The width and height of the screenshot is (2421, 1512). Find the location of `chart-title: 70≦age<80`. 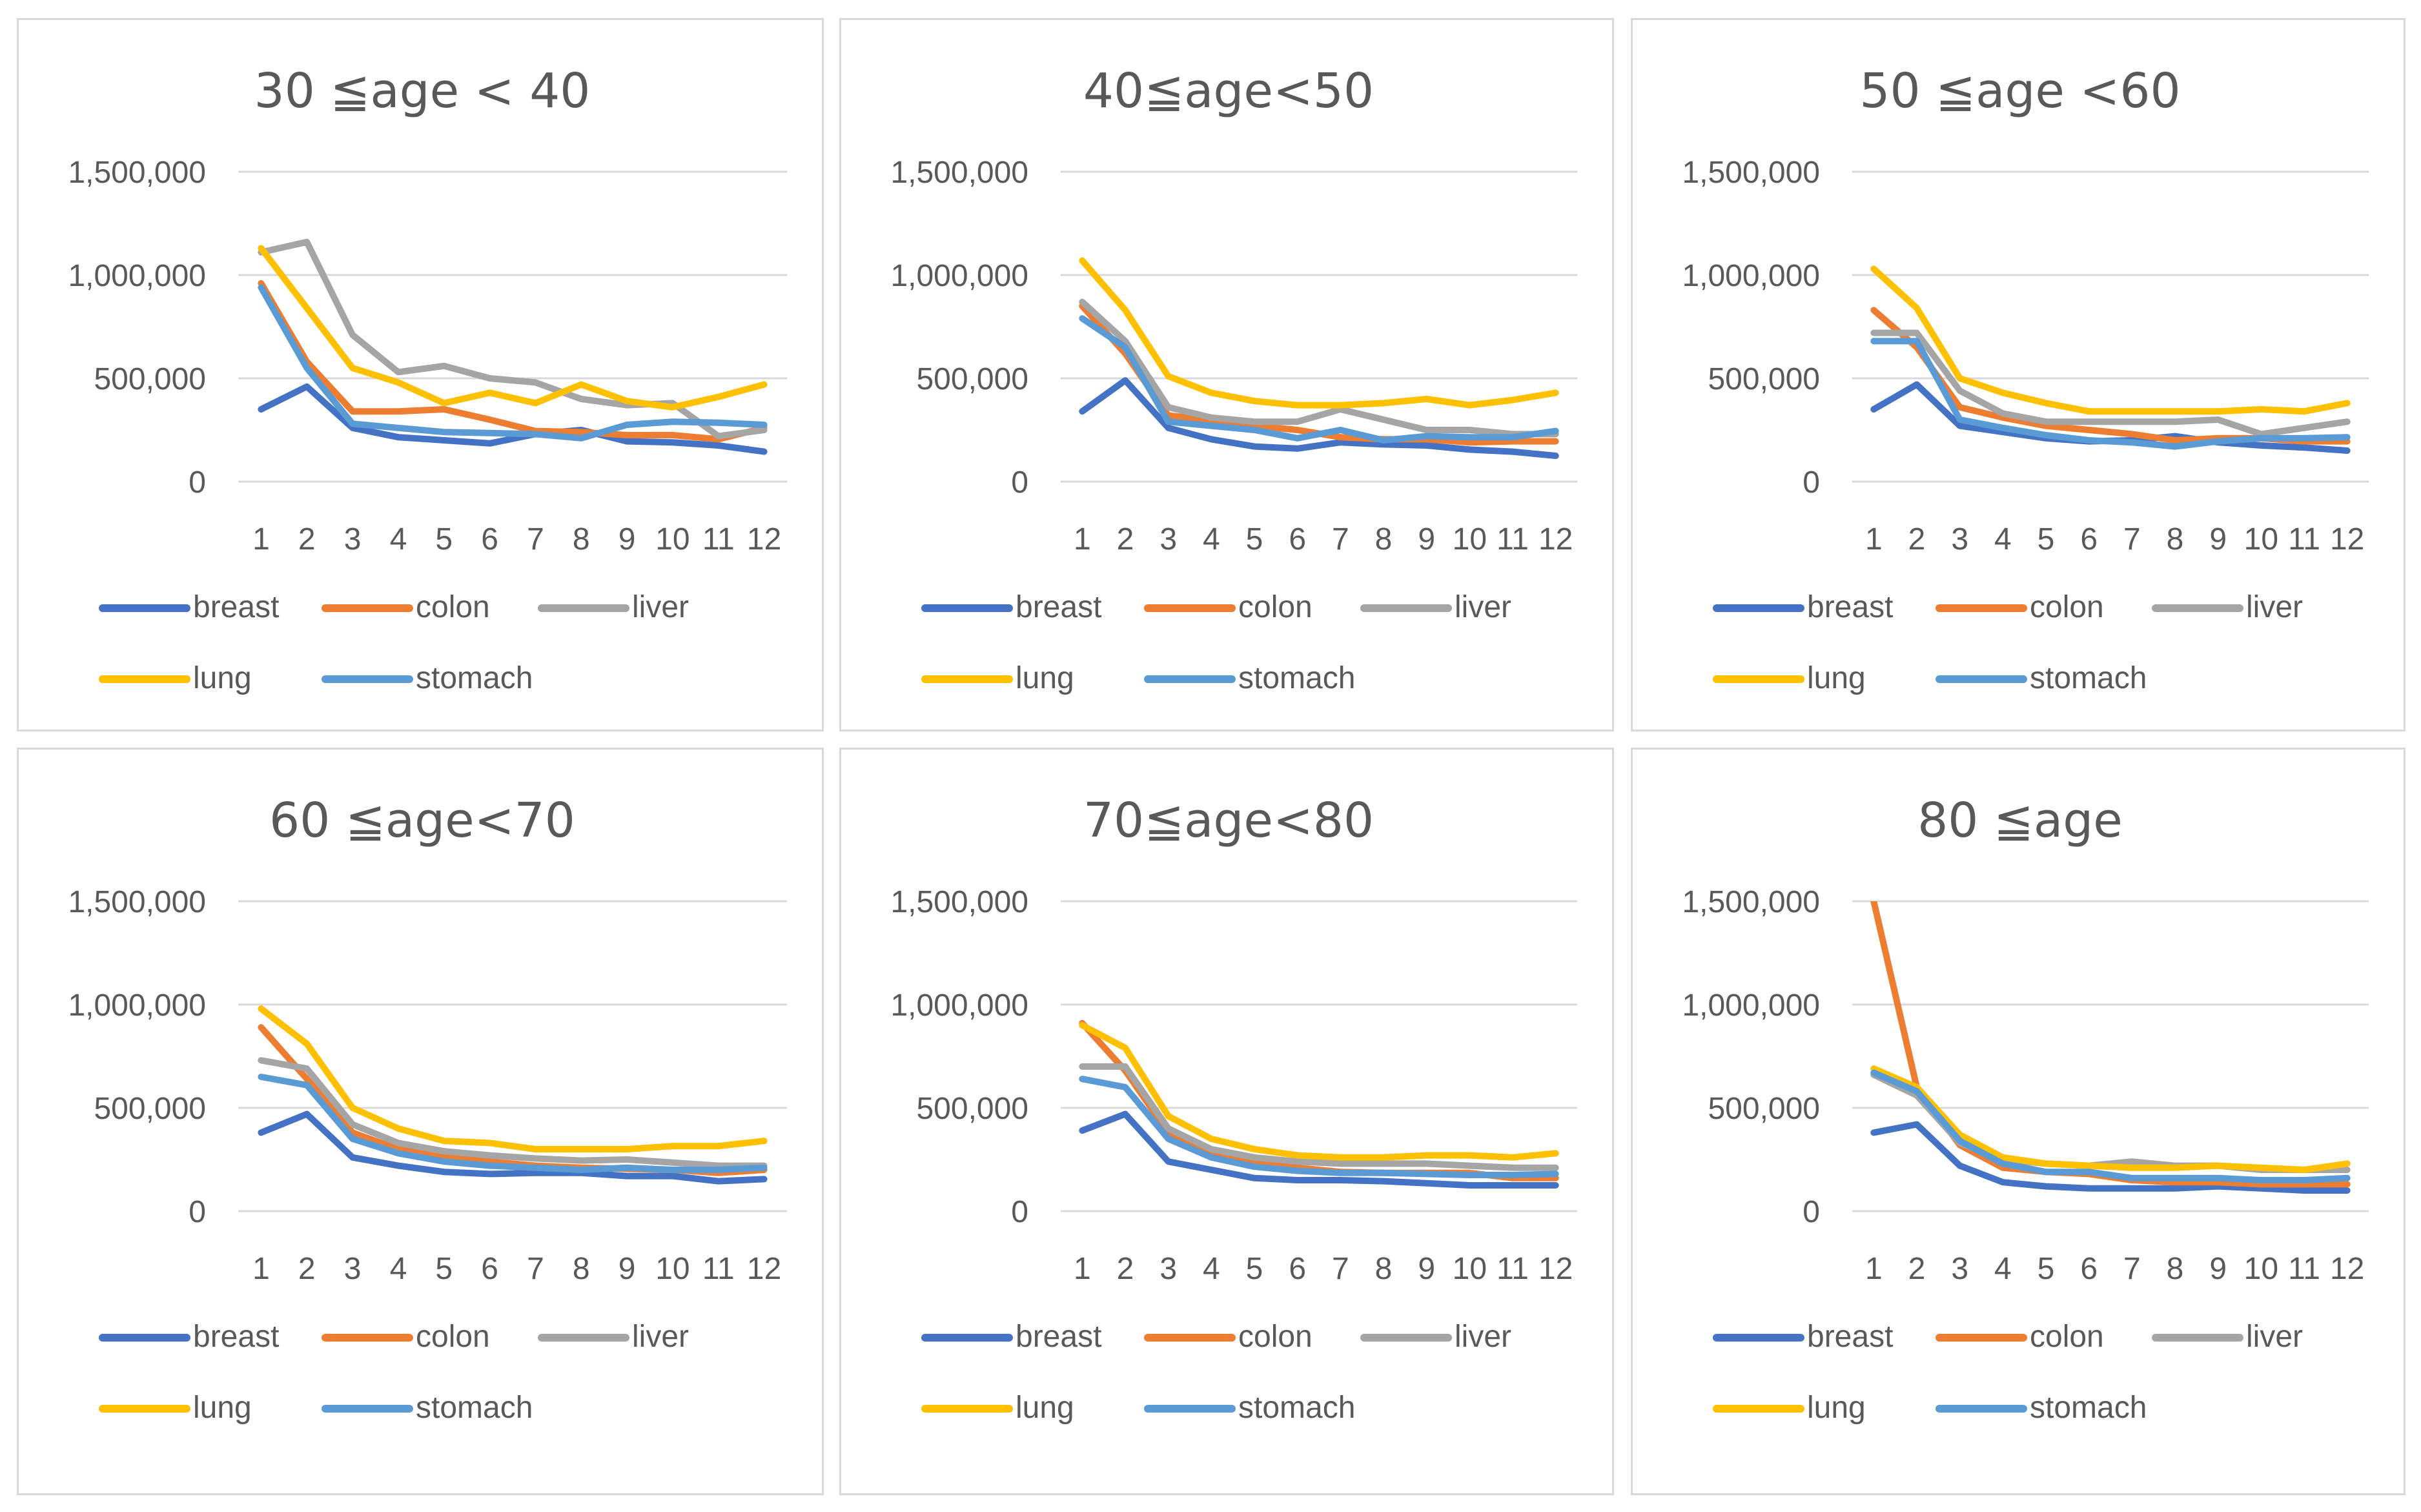

chart-title: 70≦age<80 is located at coordinates (1228, 820).